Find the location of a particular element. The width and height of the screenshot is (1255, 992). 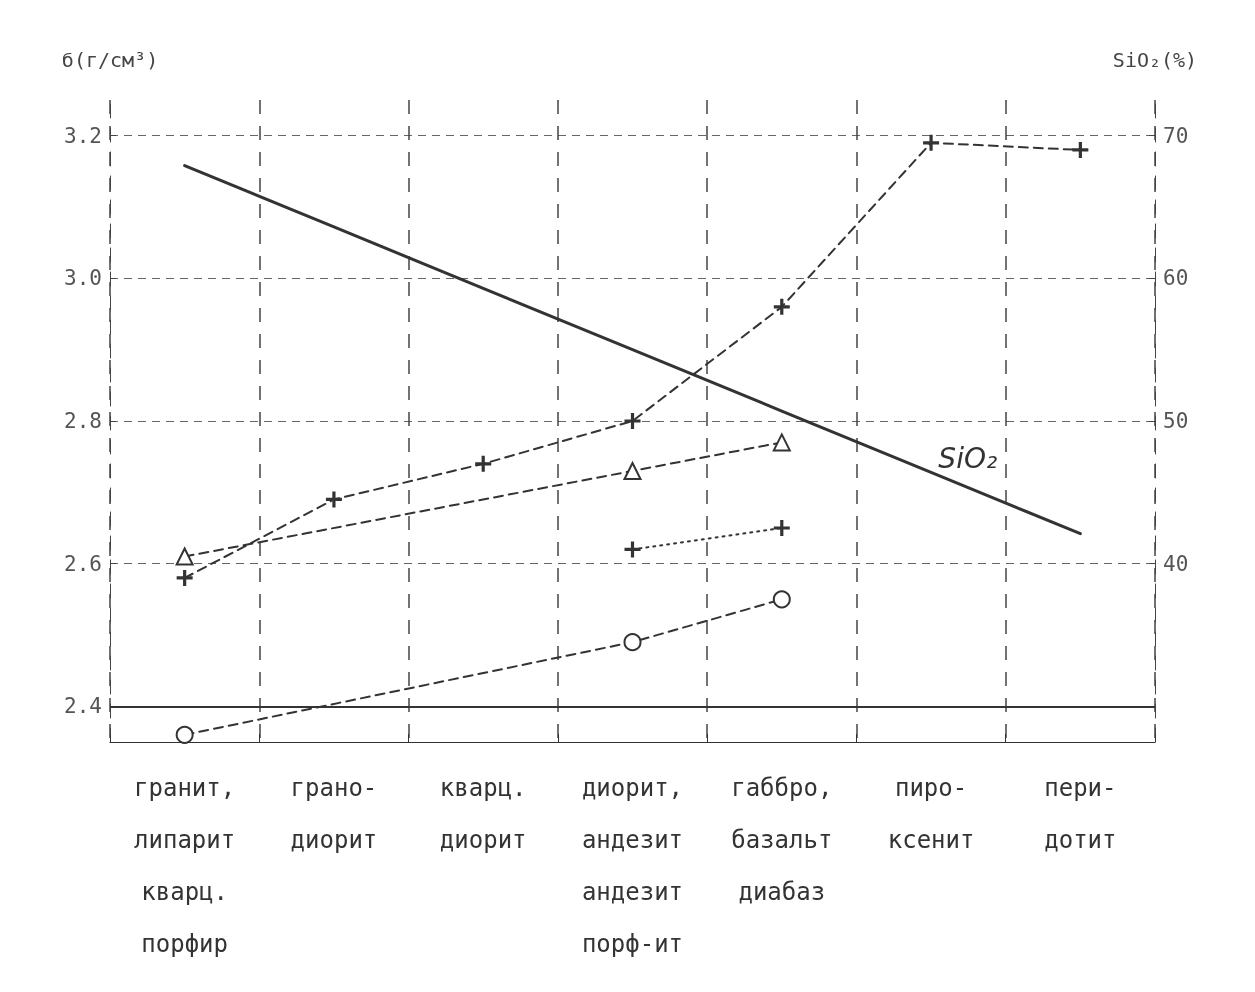

y2-tick-label: 70 is located at coordinates (1176, 135).